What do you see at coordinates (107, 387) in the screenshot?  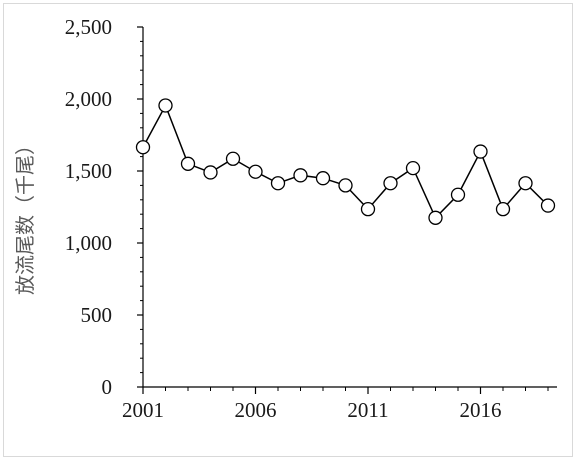 I see `y-tick-label: 0` at bounding box center [107, 387].